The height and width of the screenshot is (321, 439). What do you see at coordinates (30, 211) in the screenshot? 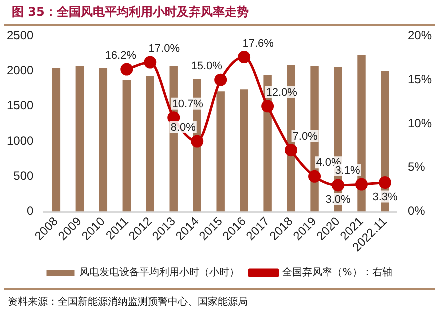
I see `y-tick-label: 0` at bounding box center [30, 211].